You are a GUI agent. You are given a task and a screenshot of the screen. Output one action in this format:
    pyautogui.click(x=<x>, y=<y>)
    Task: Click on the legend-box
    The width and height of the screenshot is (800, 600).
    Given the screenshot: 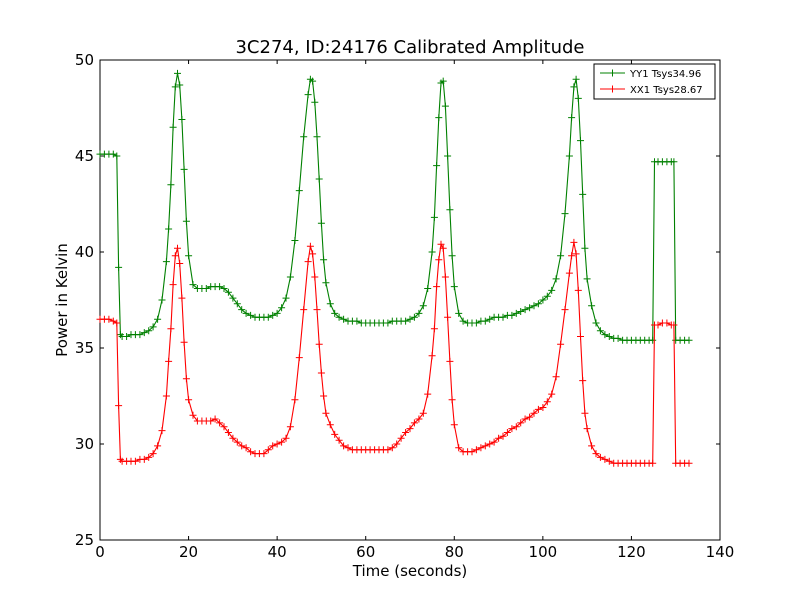 What is the action you would take?
    pyautogui.click(x=654, y=81)
    